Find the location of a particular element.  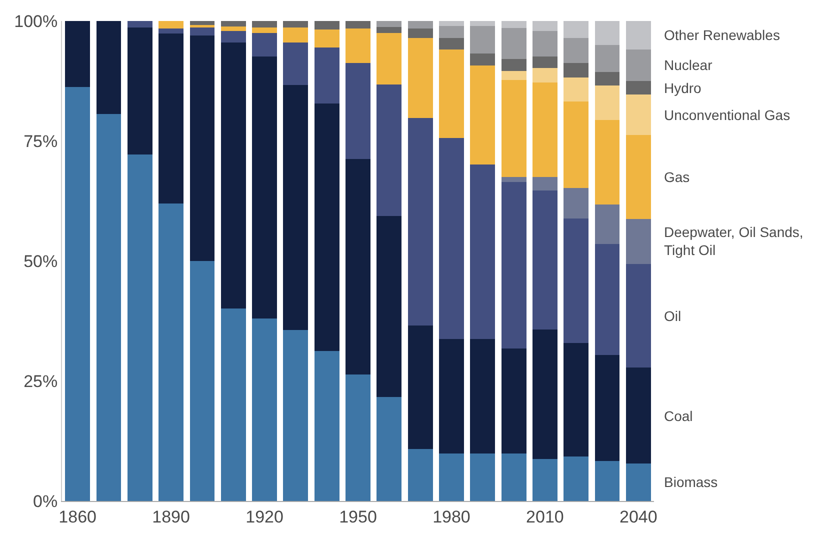

series-label: Oil is located at coordinates (673, 316).